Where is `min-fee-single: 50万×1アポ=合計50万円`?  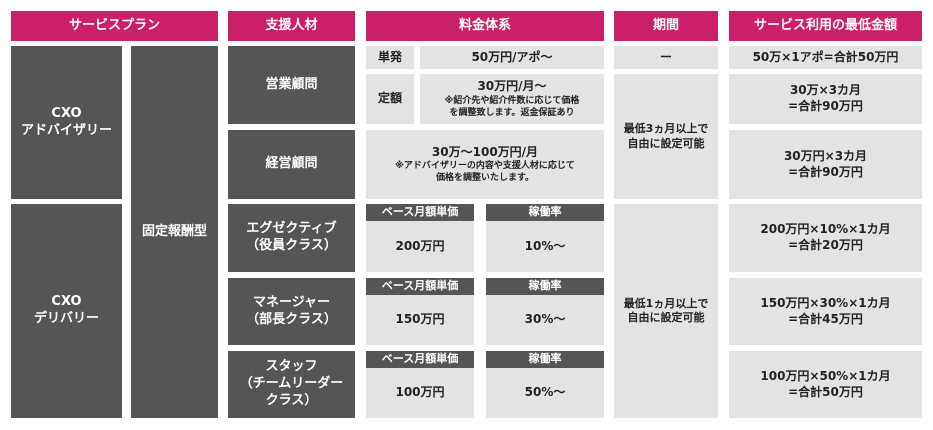 min-fee-single: 50万×1アポ=合計50万円 is located at coordinates (825, 57).